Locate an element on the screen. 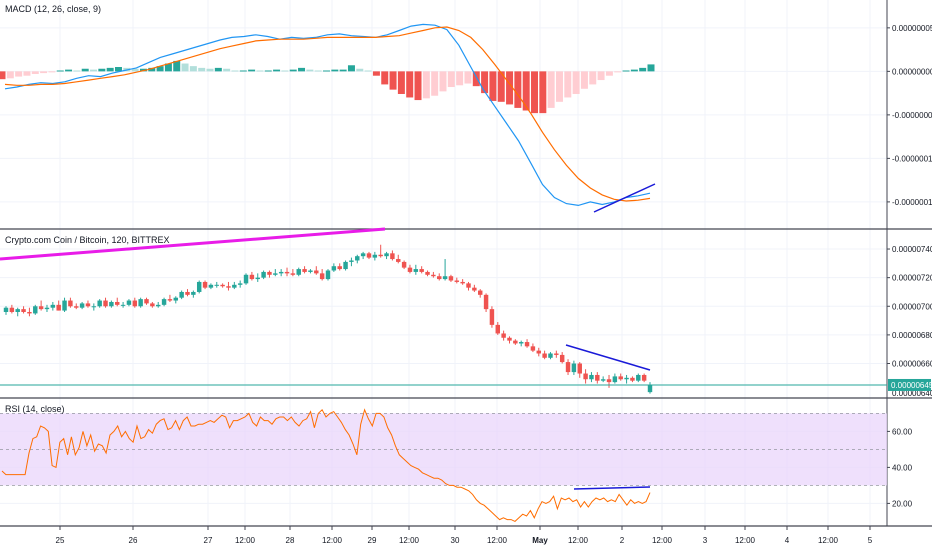 Image resolution: width=932 pixels, height=550 pixels. time-label: 26 is located at coordinates (133, 540).